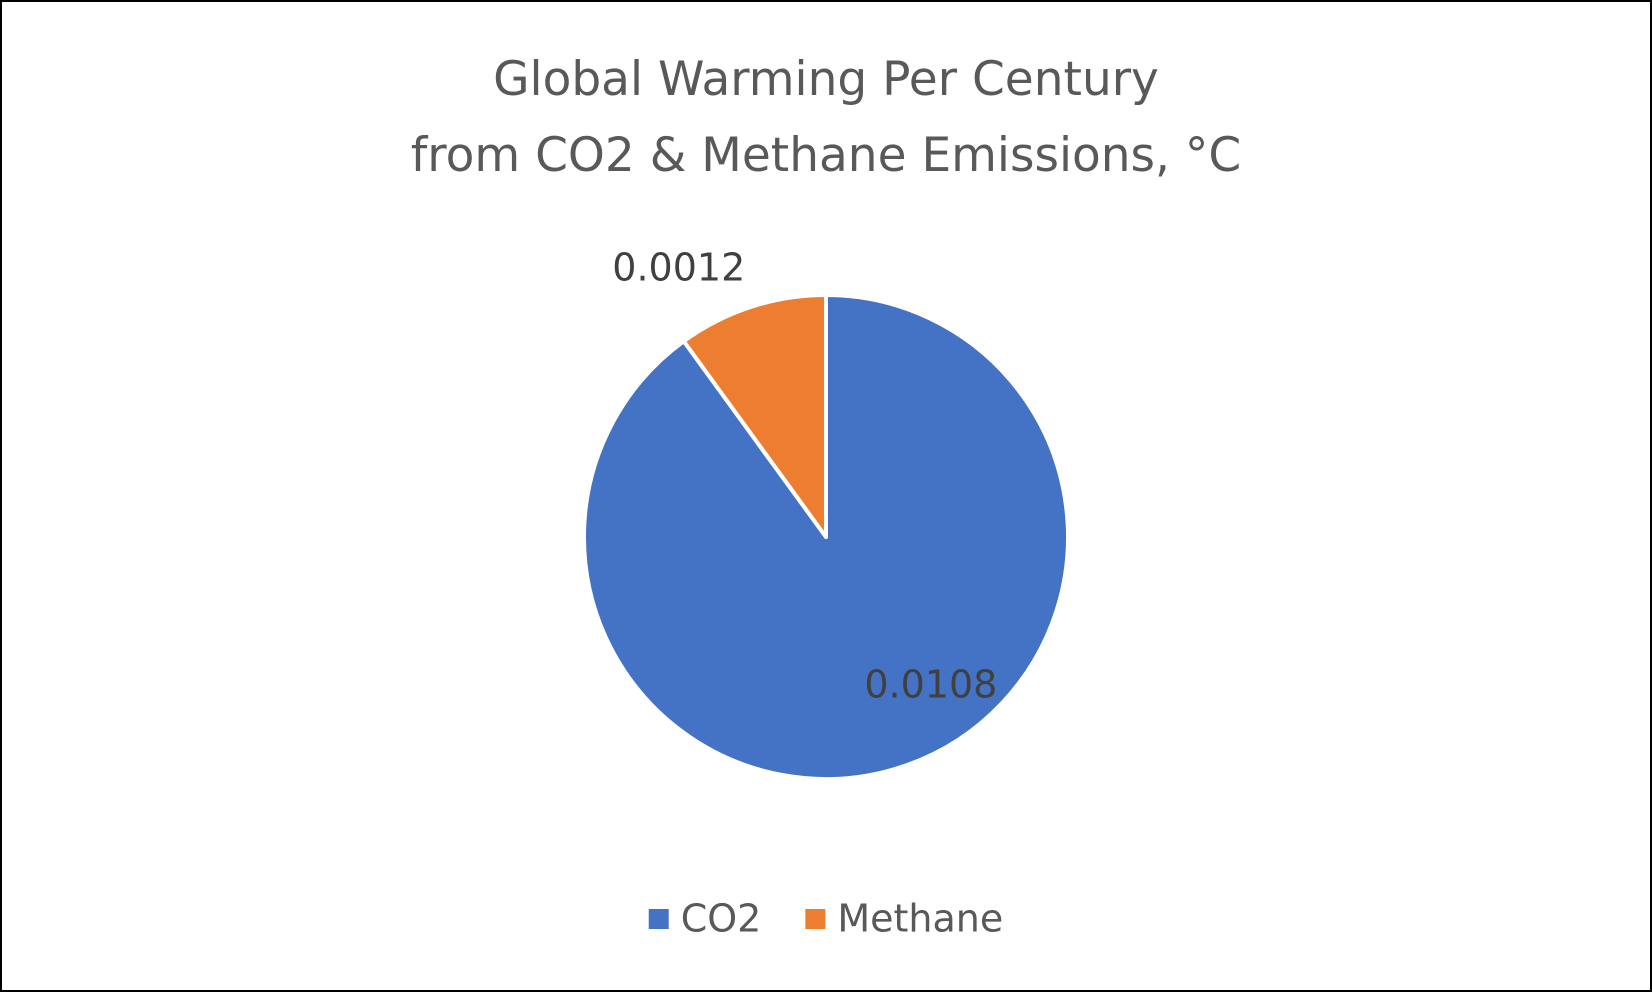  What do you see at coordinates (721, 919) in the screenshot?
I see `legend-label: CO2` at bounding box center [721, 919].